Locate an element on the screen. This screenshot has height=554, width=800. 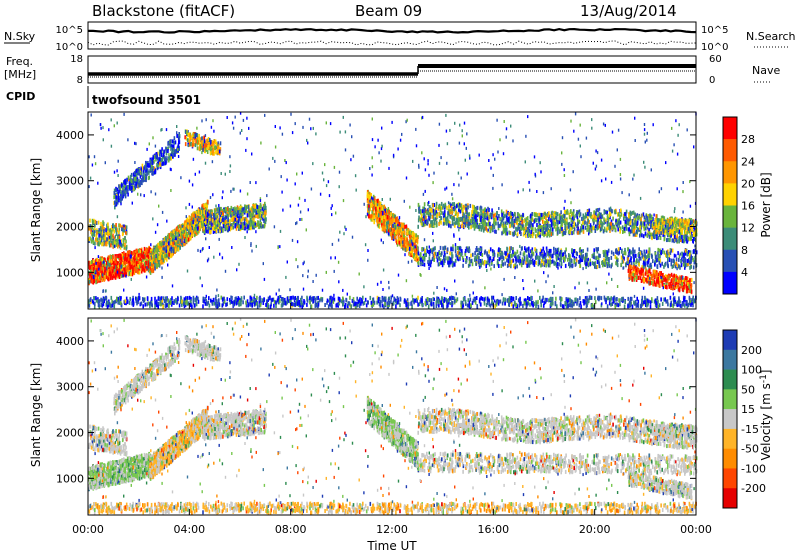
freq-label-line1: Freq. is located at coordinates (19, 61).